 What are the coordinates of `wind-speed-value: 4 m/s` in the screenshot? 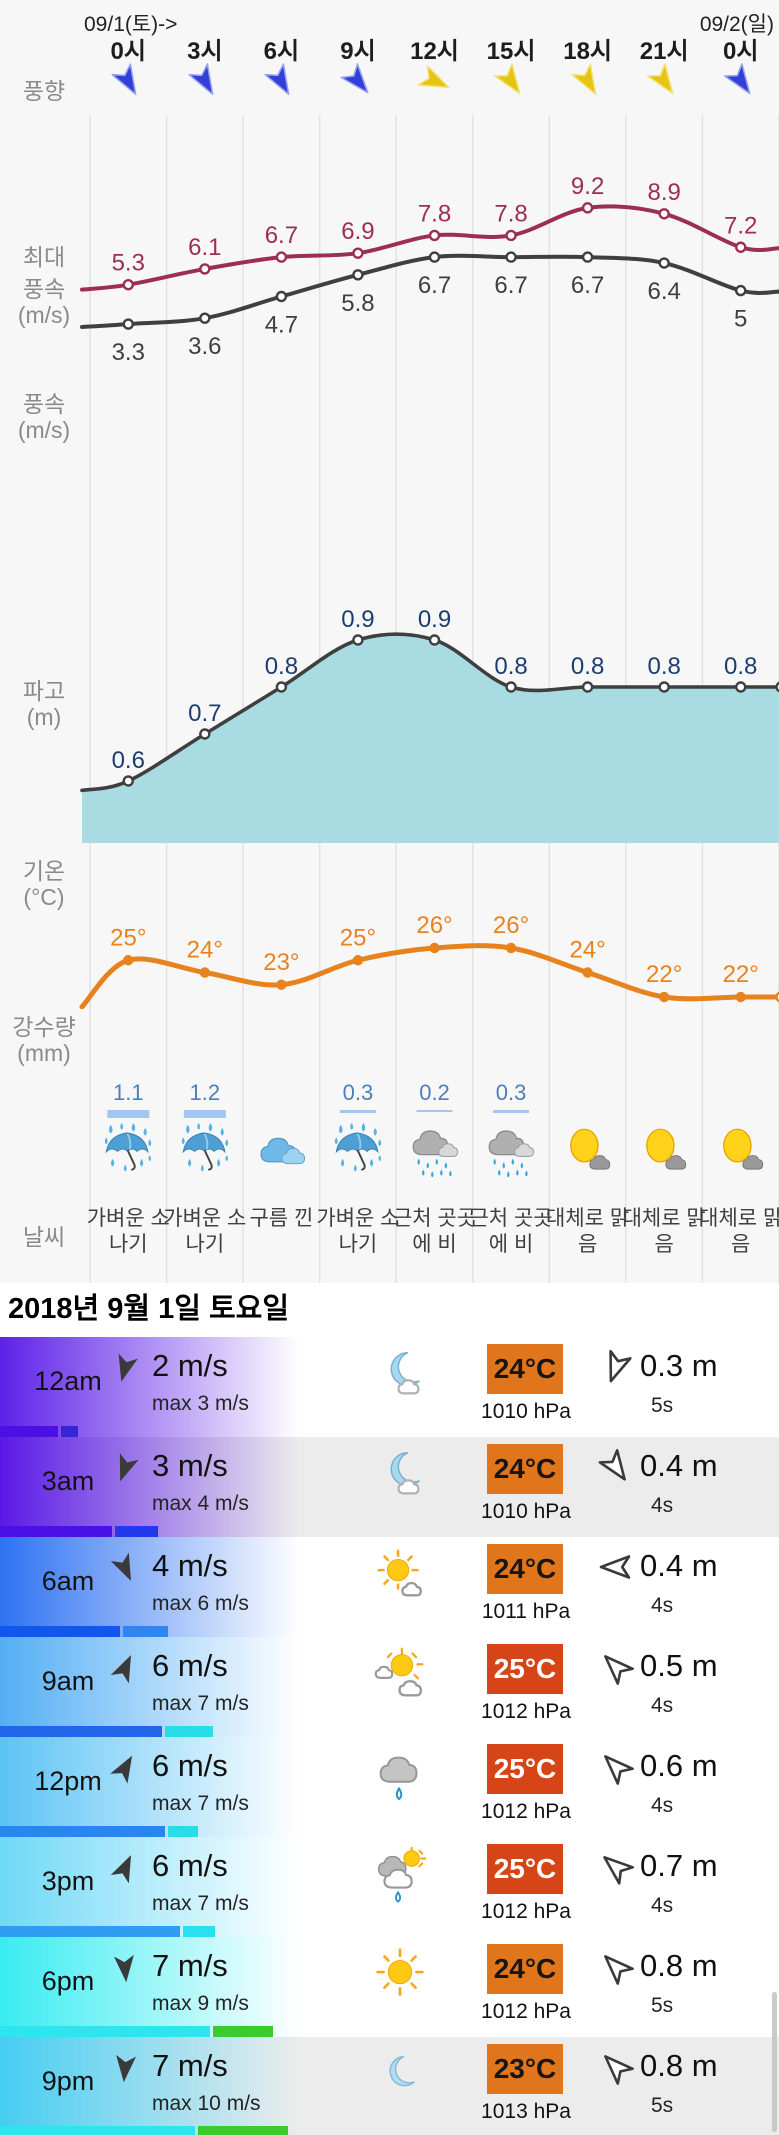 It's located at (190, 1565).